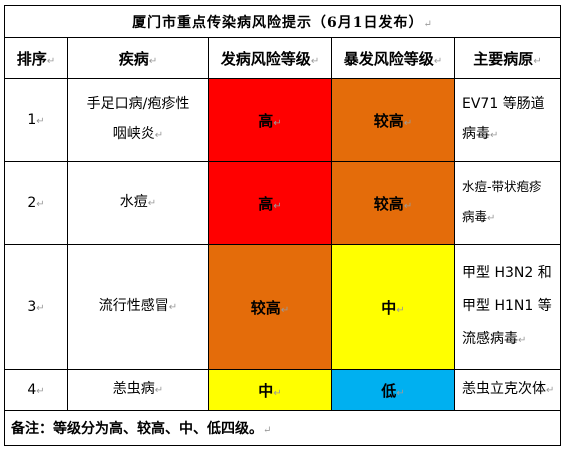  I want to click on outbreak-risk-cell: 中↵, so click(393, 307).